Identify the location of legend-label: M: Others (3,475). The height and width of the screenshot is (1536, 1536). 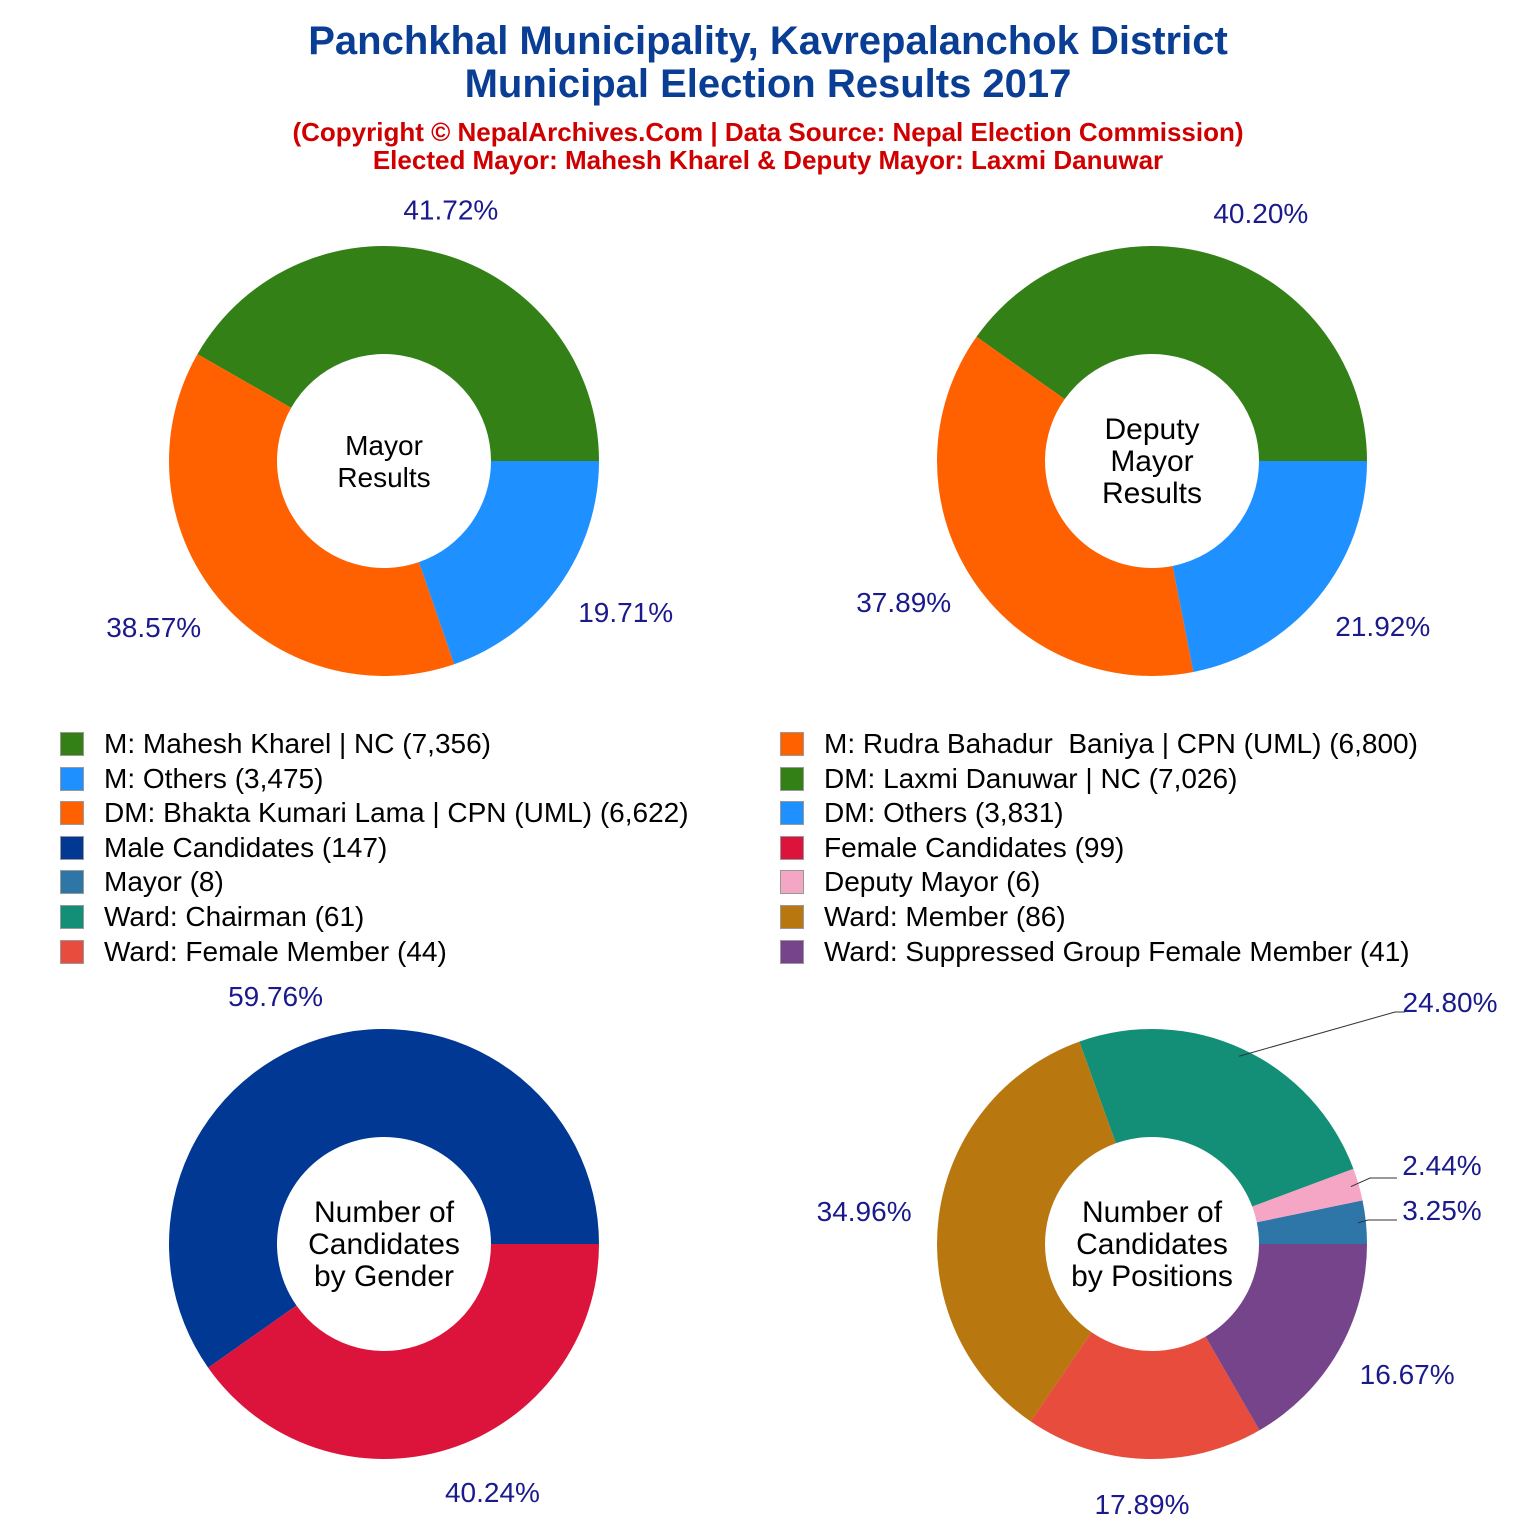
(214, 778).